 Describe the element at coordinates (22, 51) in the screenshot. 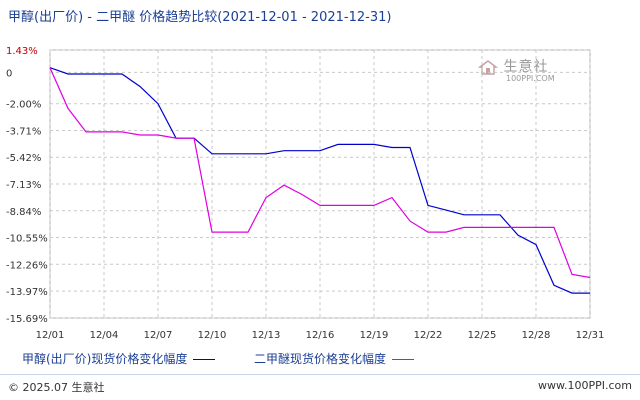

I see `y-tick-label: 1.43%` at that location.